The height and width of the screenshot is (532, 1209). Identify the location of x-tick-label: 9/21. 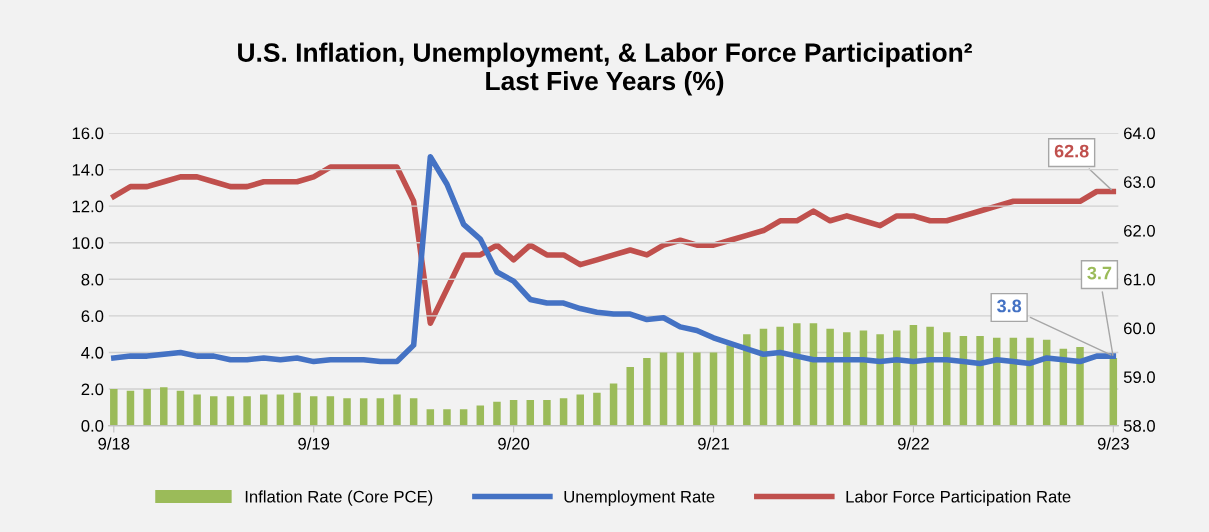
(713, 443).